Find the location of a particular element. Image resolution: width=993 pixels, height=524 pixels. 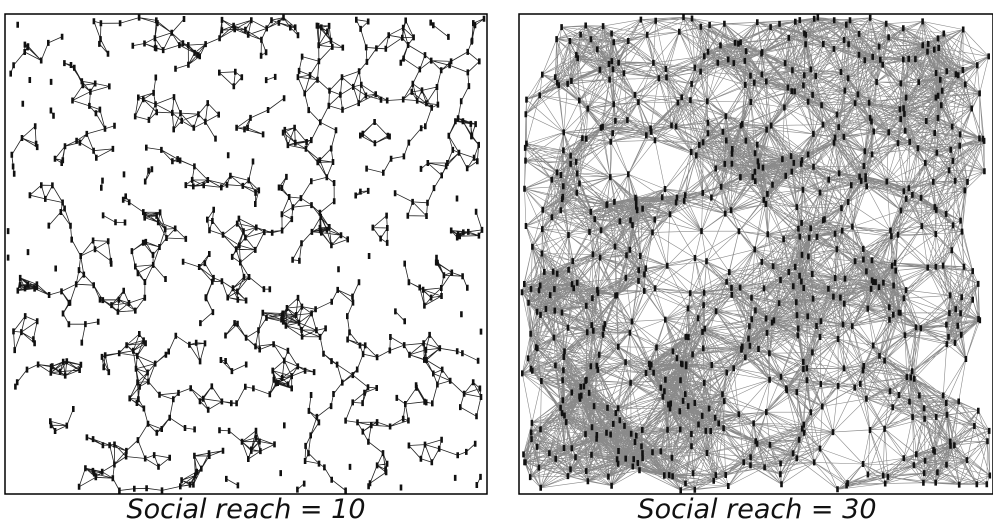

panel-caption: Social reach = 10 is located at coordinates (246, 509).